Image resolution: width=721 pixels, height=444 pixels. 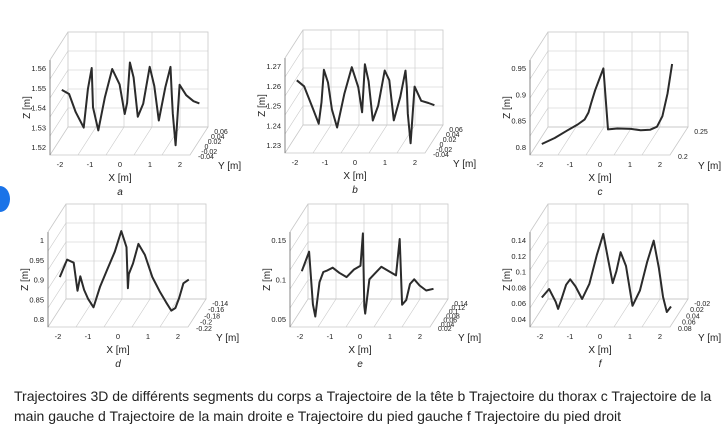 What do you see at coordinates (59, 122) in the screenshot?
I see `panel-a-side-gridline` at bounding box center [59, 122].